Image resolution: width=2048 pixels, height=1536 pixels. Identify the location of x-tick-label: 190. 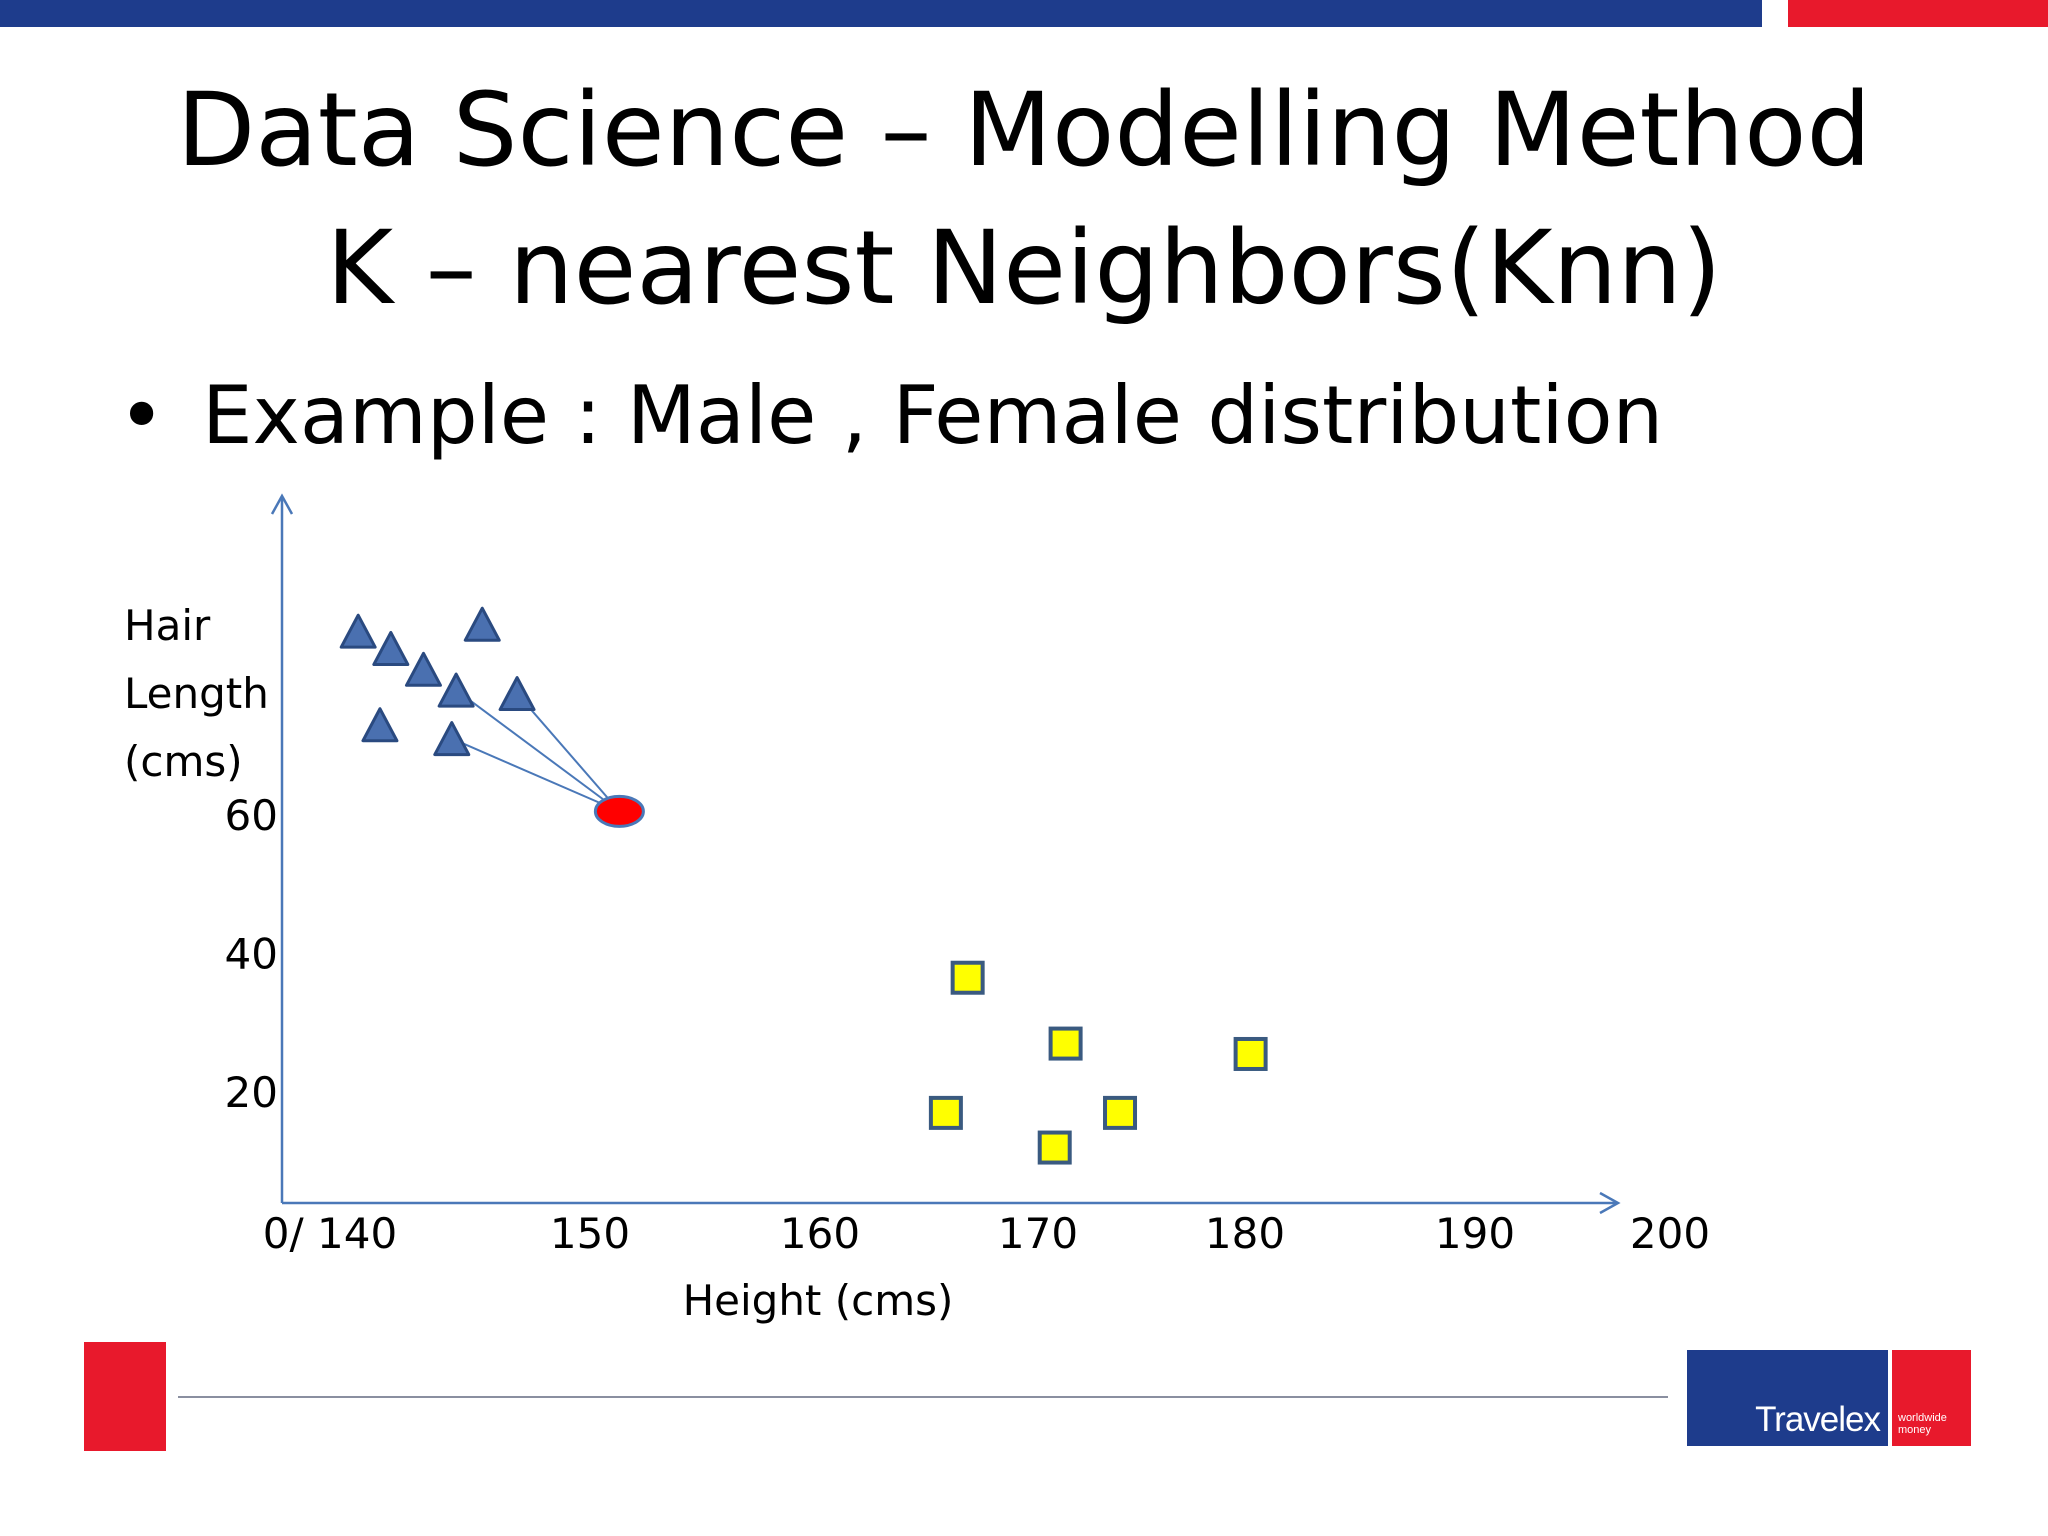
(1475, 1233).